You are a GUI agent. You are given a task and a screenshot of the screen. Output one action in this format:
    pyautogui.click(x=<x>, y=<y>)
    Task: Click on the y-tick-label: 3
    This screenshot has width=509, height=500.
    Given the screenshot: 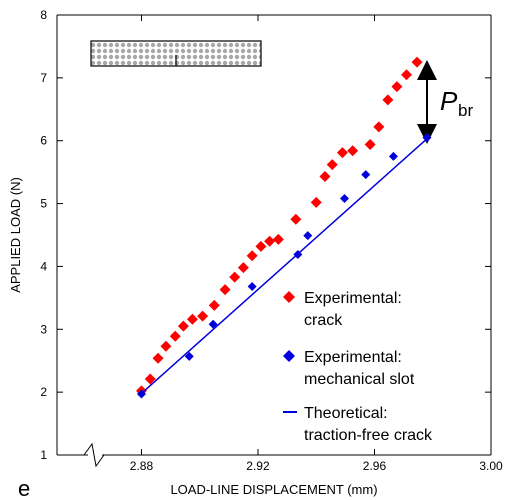 What is the action you would take?
    pyautogui.click(x=43, y=329)
    